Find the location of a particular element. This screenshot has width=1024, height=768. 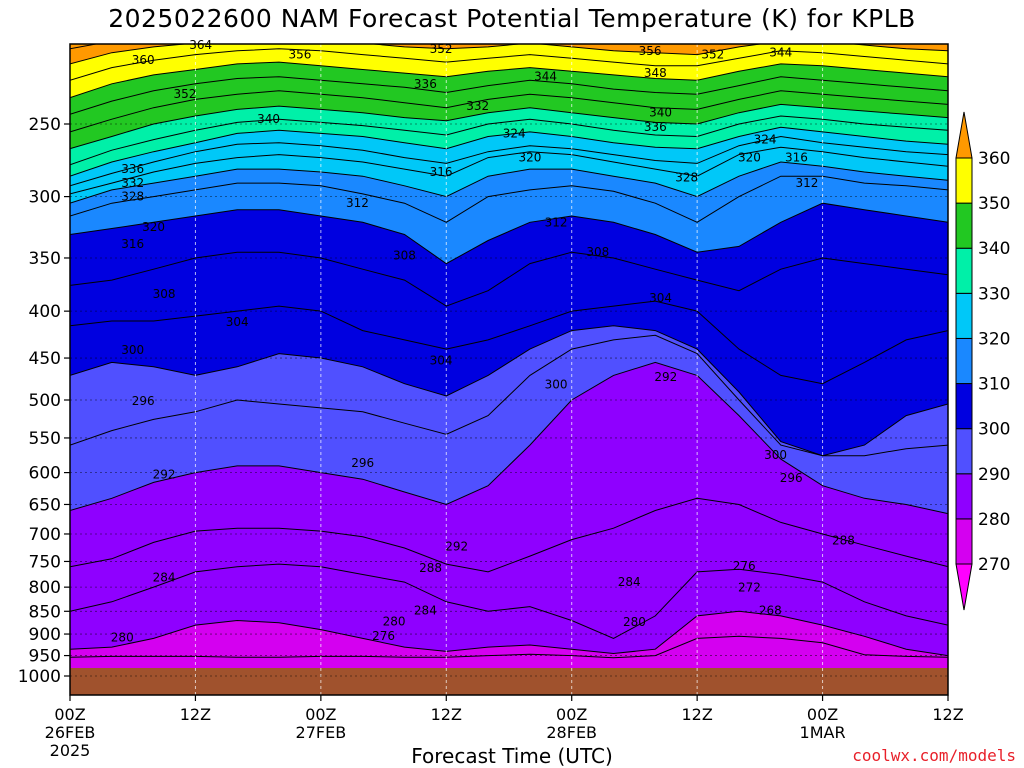

colorbar-label: 270 is located at coordinates (994, 565).